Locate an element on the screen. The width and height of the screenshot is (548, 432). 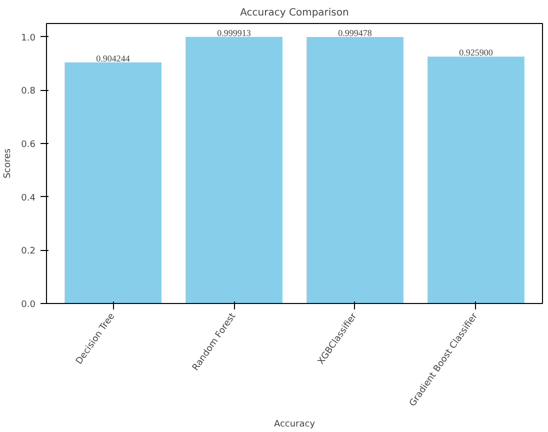
chart-title: Accuracy Comparison is located at coordinates (294, 13).